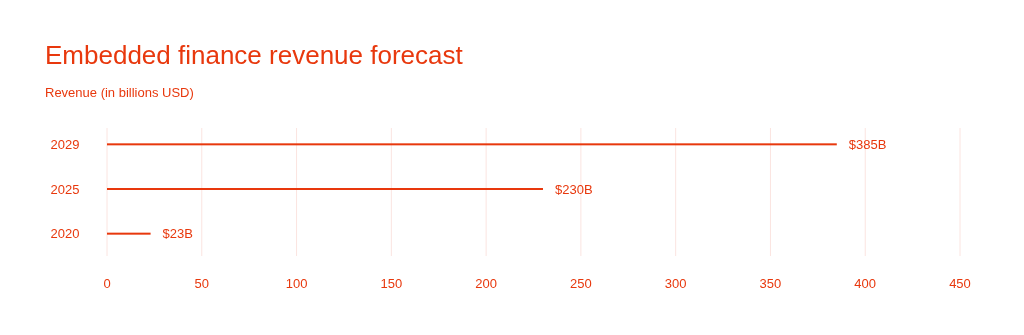  What do you see at coordinates (960, 283) in the screenshot?
I see `x-tick-label: 450` at bounding box center [960, 283].